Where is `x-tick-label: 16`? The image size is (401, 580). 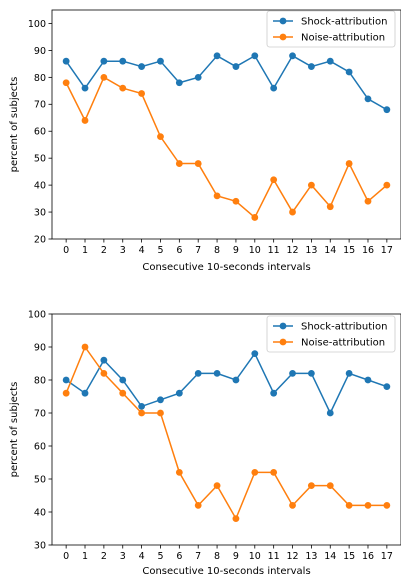 x-tick-label: 16 is located at coordinates (368, 556).